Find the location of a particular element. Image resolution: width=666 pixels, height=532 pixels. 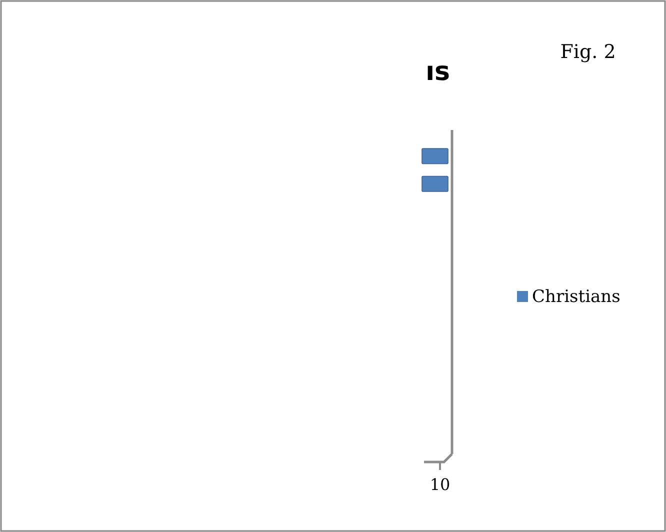

caption: Fig. 2 is located at coordinates (588, 52).